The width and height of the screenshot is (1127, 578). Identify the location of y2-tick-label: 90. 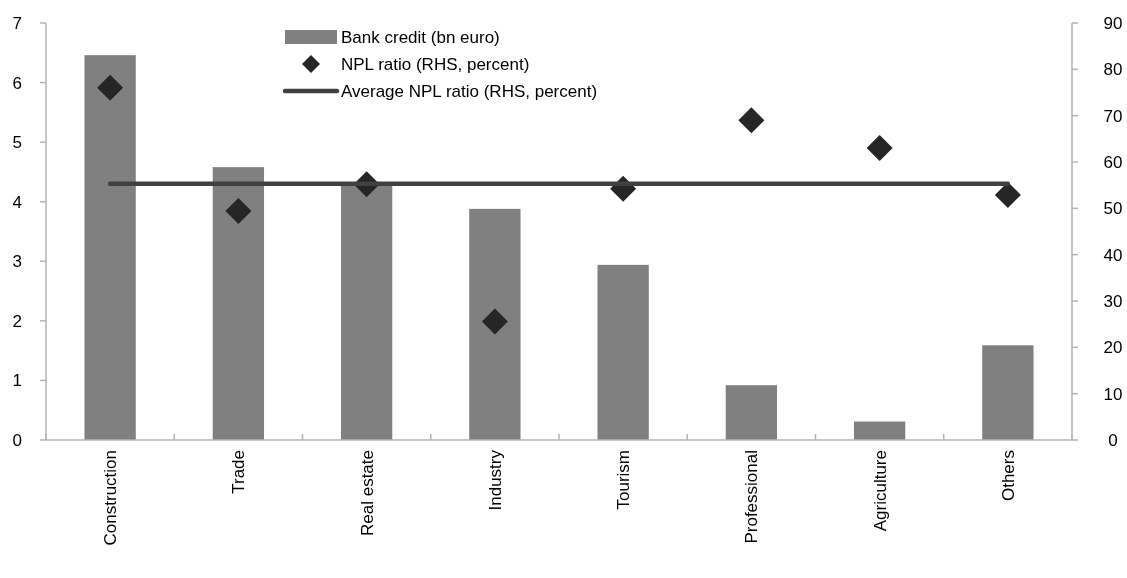
(1113, 23).